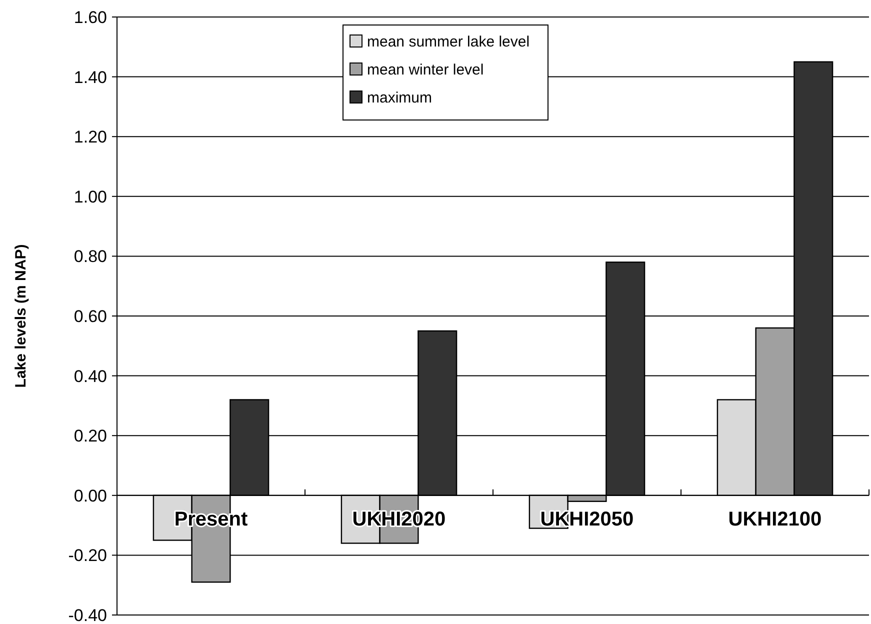 This screenshot has width=871, height=624. What do you see at coordinates (90, 436) in the screenshot?
I see `y-tick-label: 0.20` at bounding box center [90, 436].